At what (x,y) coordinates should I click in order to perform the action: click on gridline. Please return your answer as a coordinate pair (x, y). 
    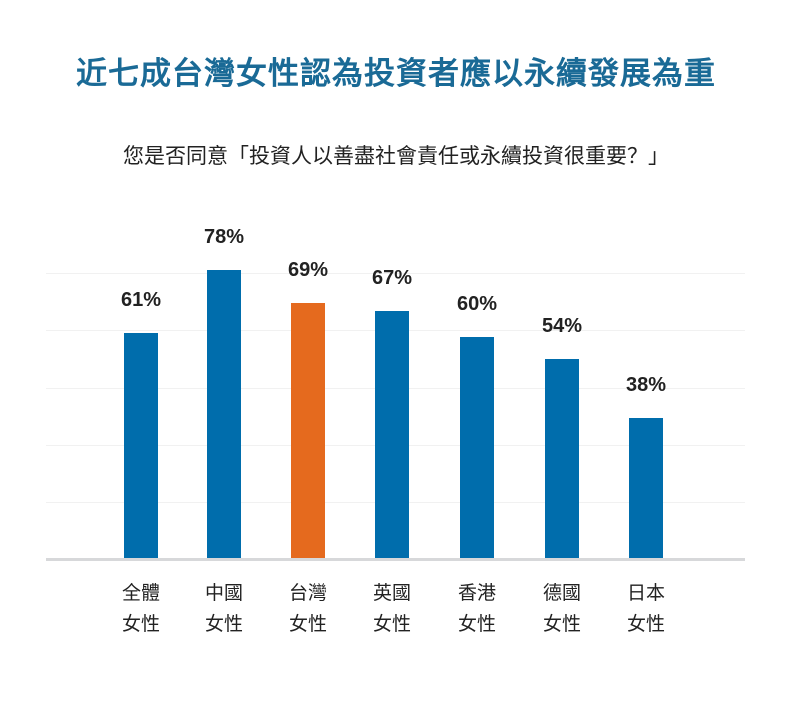
    Looking at the image, I should click on (395, 273).